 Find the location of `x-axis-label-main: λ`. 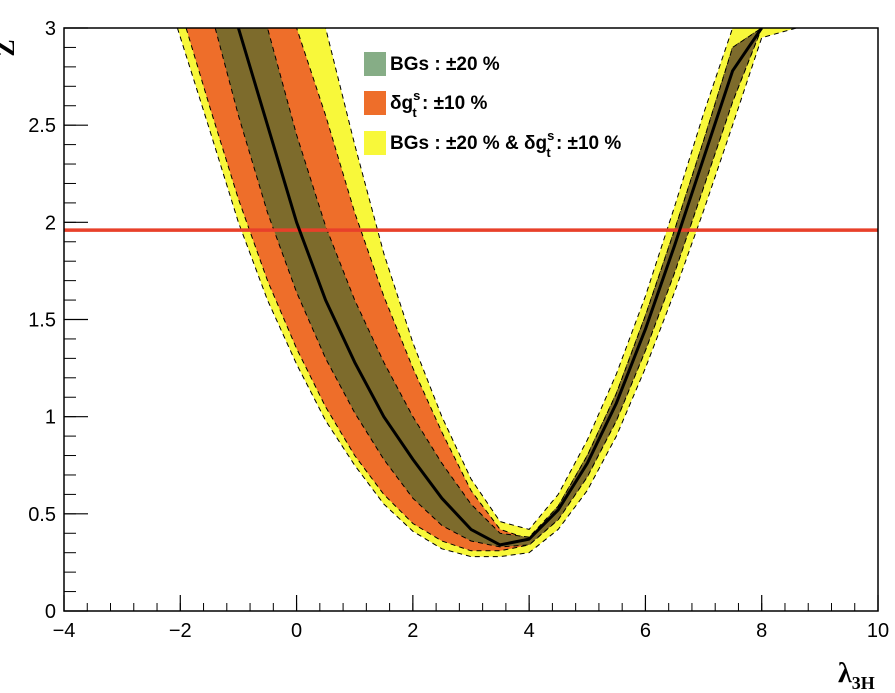

x-axis-label-main: λ is located at coordinates (845, 673).